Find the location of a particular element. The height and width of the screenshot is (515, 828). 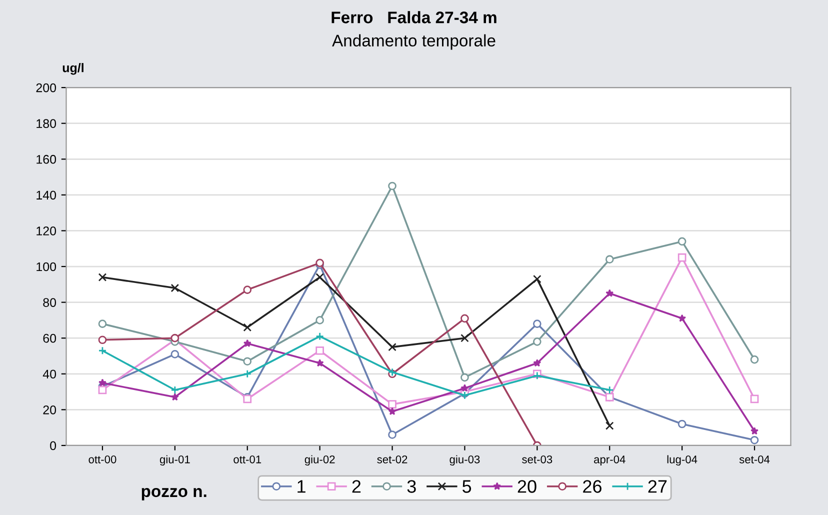

x-tick-label: giu-01 is located at coordinates (175, 460).